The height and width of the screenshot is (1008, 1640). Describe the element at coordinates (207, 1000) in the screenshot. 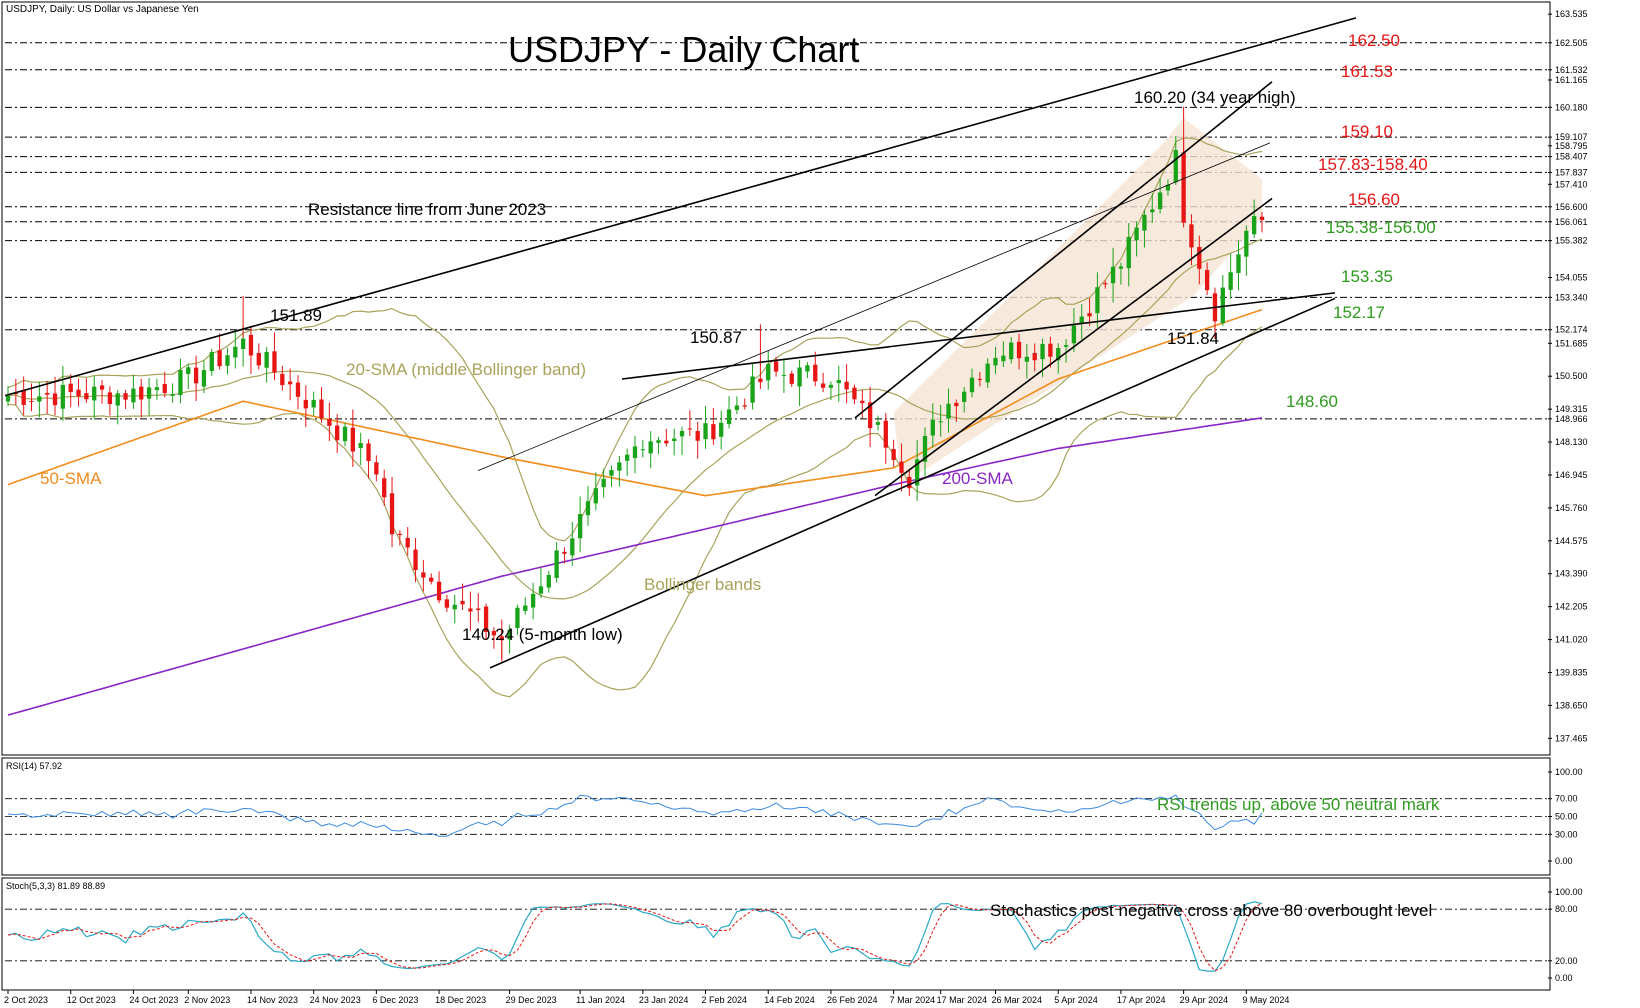

I see `date-tick-label: 2 Nov 2023` at that location.